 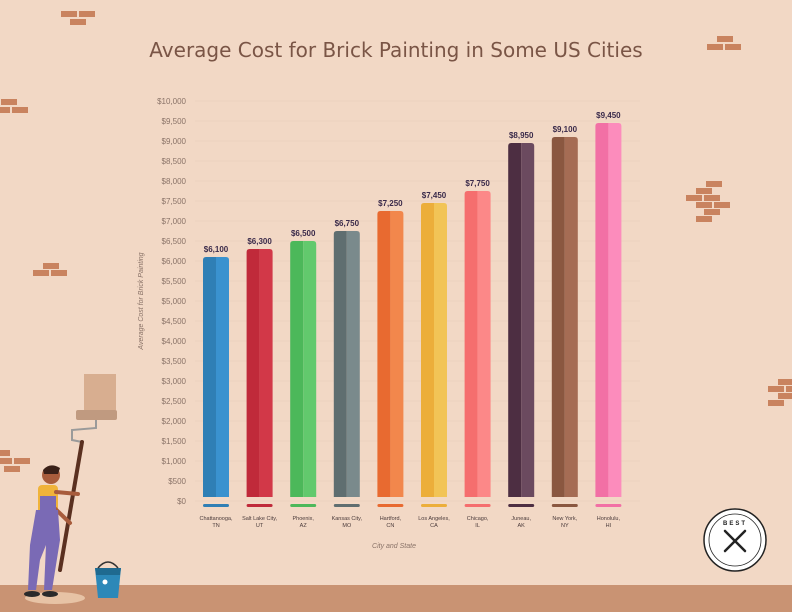 I want to click on bar-value-label: $6,750, so click(x=347, y=223).